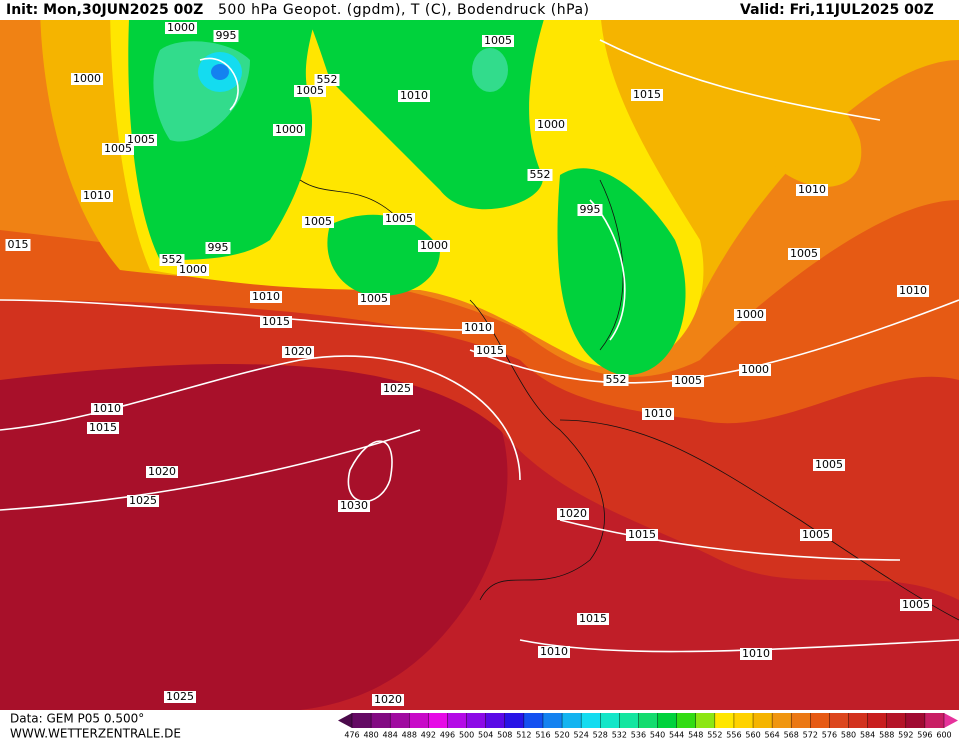  I want to click on colorbar-label: 516, so click(542, 735).